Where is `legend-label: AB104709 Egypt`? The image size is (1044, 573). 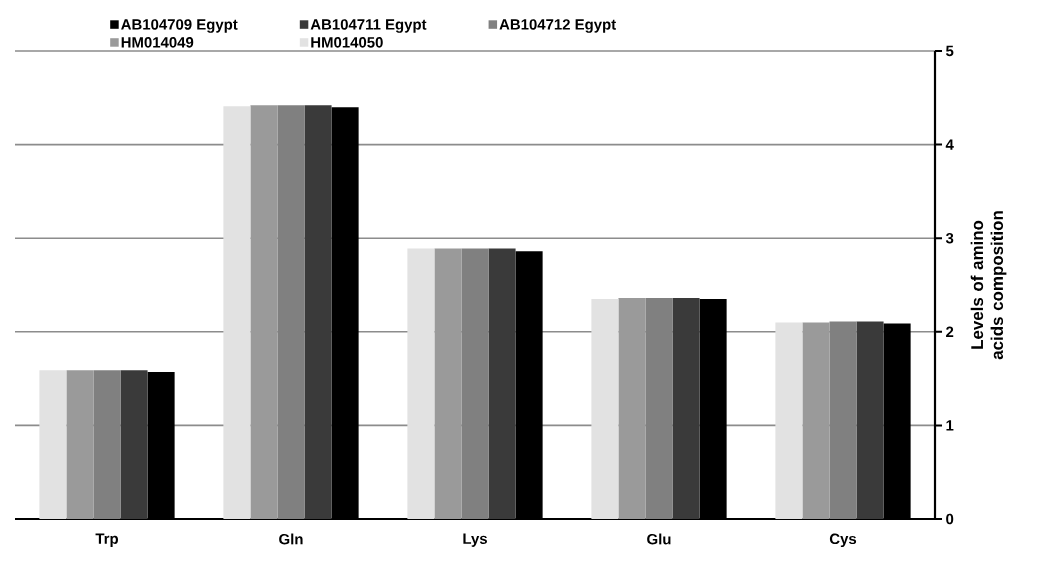 legend-label: AB104709 Egypt is located at coordinates (179, 26).